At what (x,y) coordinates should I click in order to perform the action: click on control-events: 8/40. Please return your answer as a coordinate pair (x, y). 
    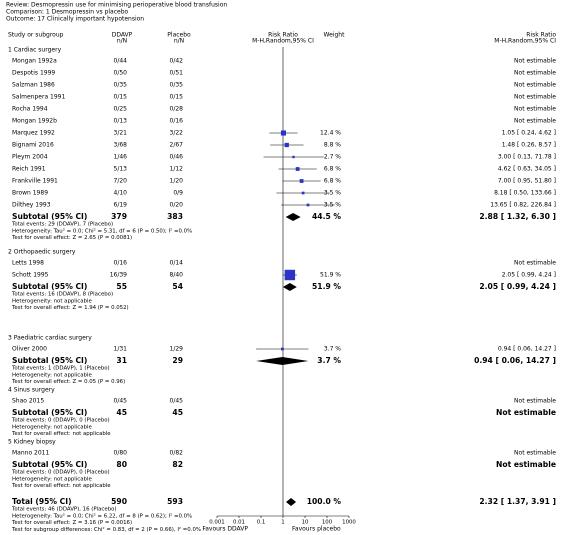
    Looking at the image, I should click on (177, 275).